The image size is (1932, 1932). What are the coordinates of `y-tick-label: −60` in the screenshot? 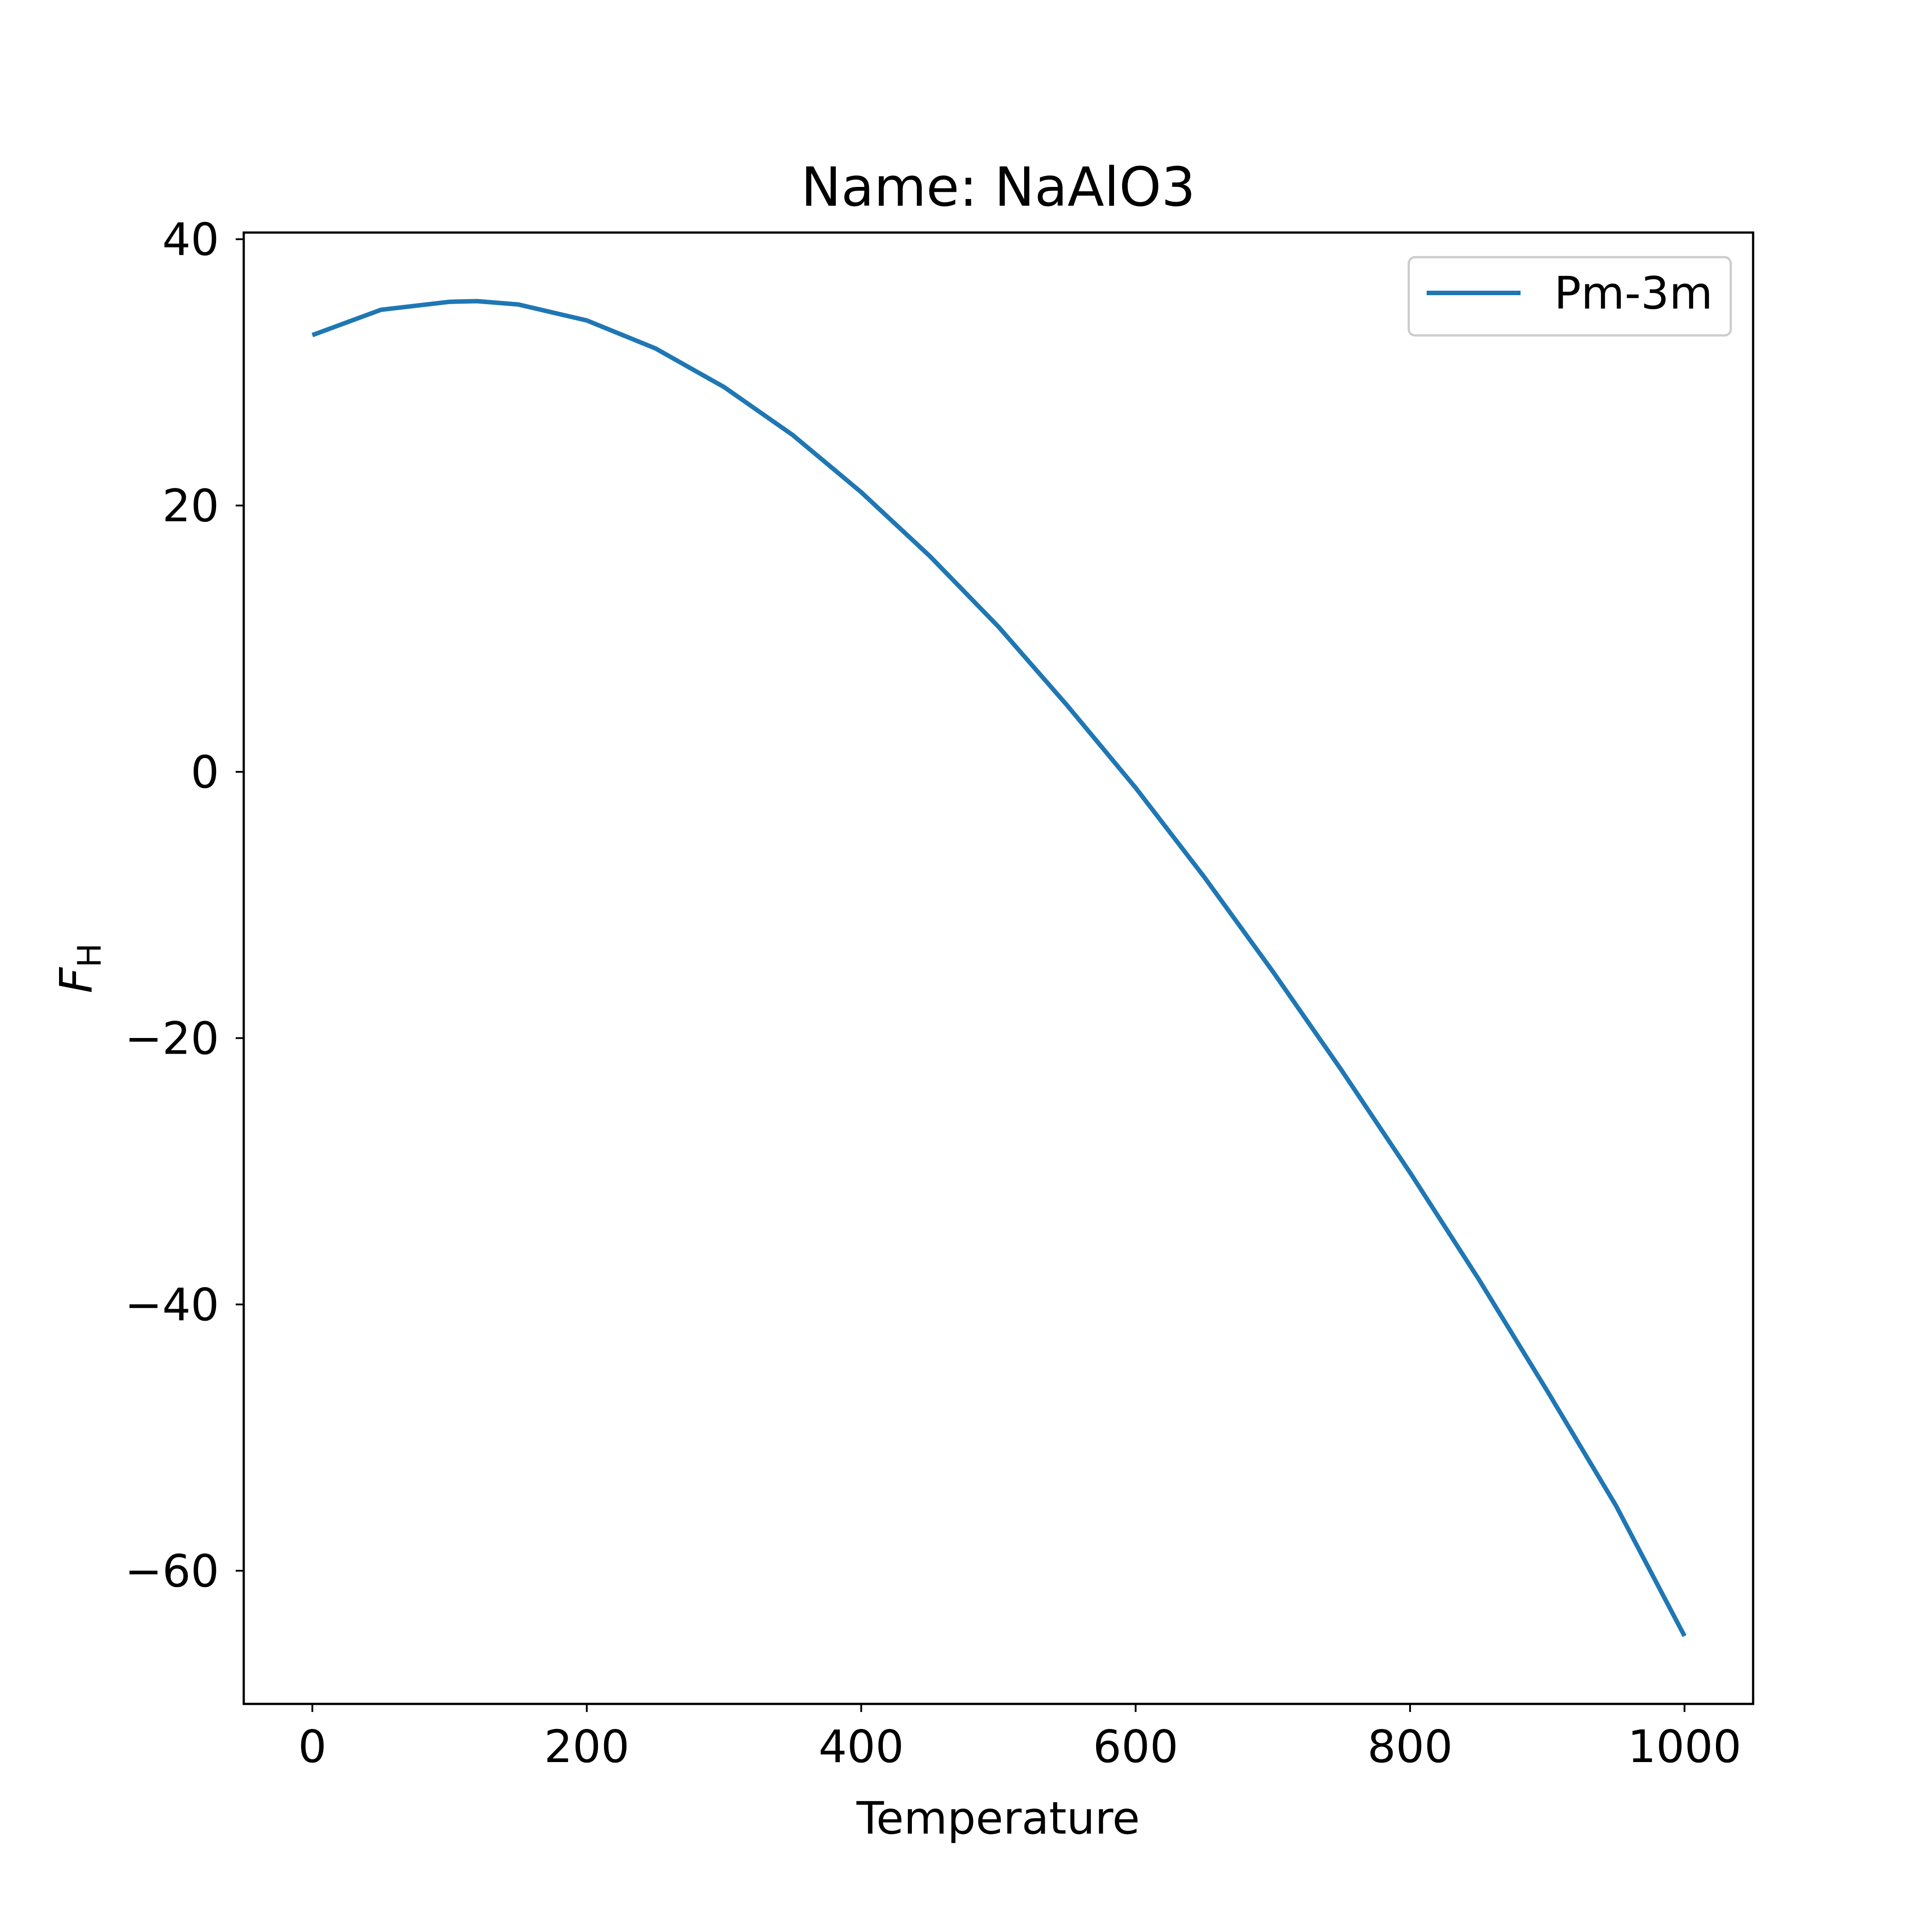 It's located at (172, 1571).